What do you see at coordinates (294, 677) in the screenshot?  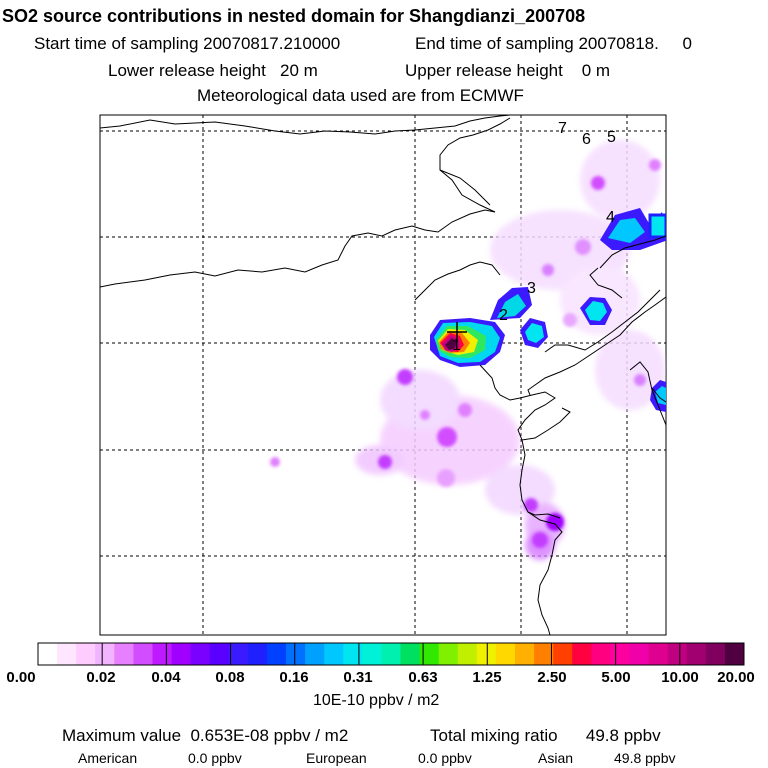 I see `colorbar-tick-4: 0.16` at bounding box center [294, 677].